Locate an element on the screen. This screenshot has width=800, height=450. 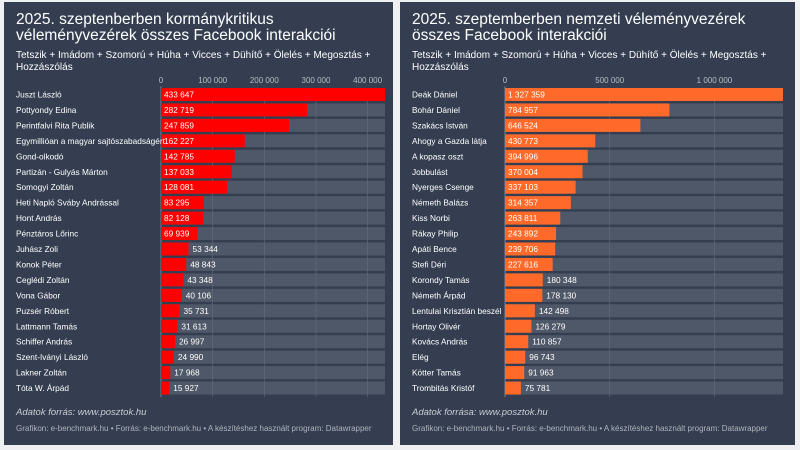
value-label: 24 990 is located at coordinates (191, 357).